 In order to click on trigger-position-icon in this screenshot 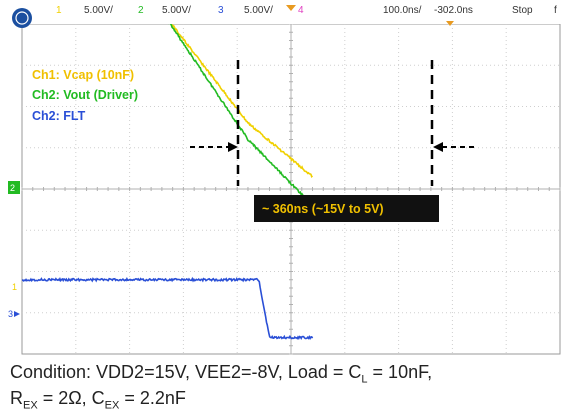, I will do `click(291, 8)`.